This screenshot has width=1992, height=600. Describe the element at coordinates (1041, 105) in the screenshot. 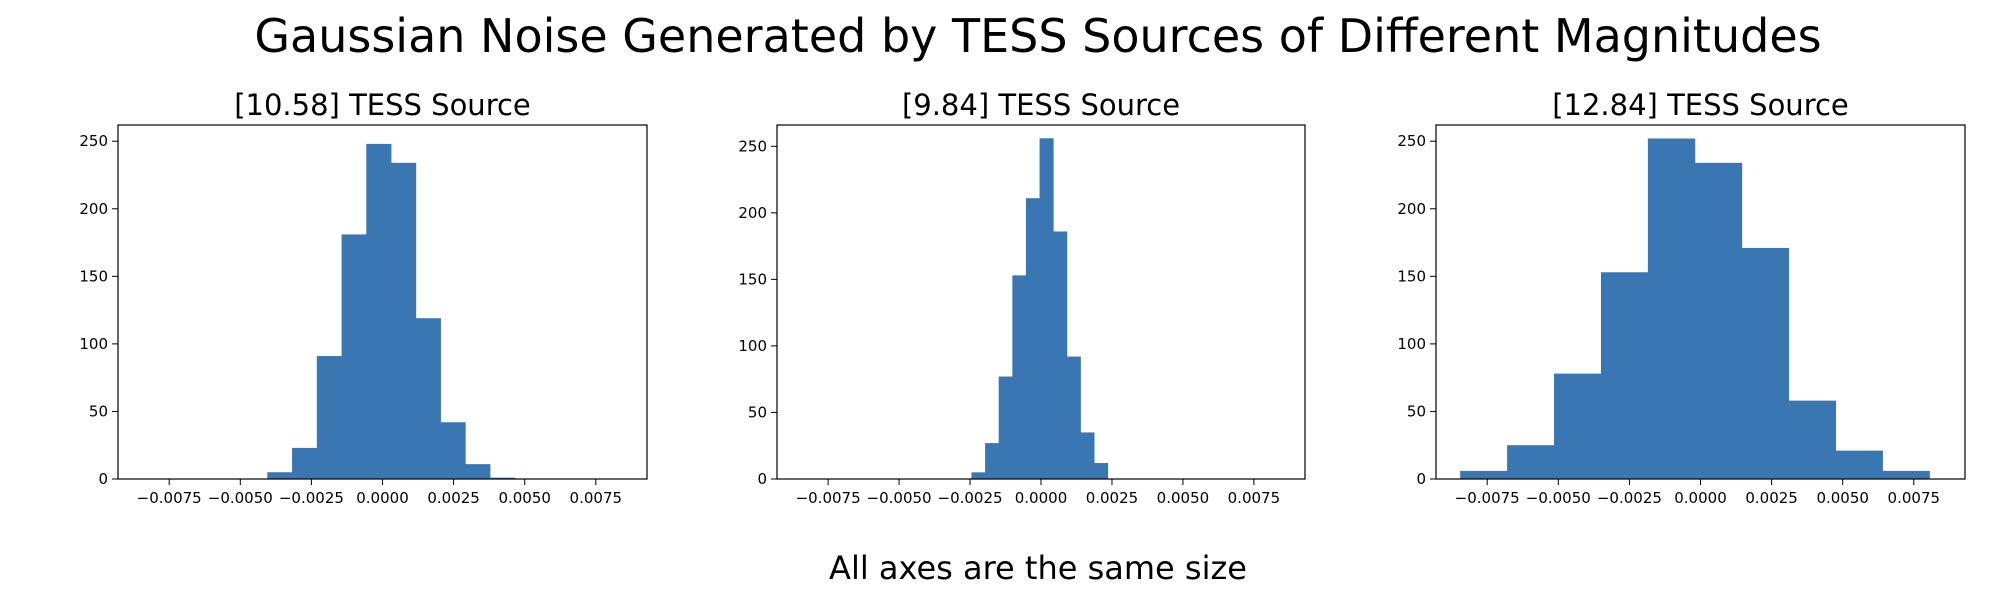

I see `panel-title: [9.84] TESS Source` at that location.